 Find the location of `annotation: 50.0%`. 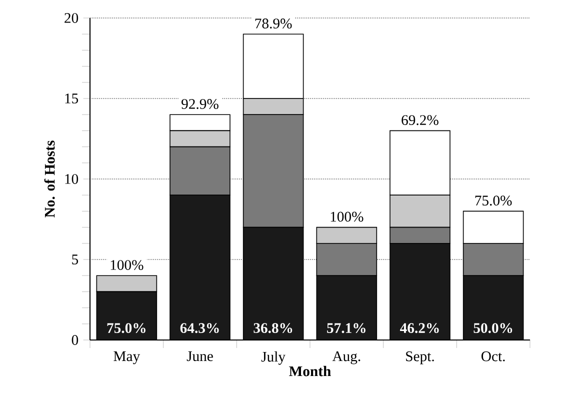

annotation: 50.0% is located at coordinates (493, 328).